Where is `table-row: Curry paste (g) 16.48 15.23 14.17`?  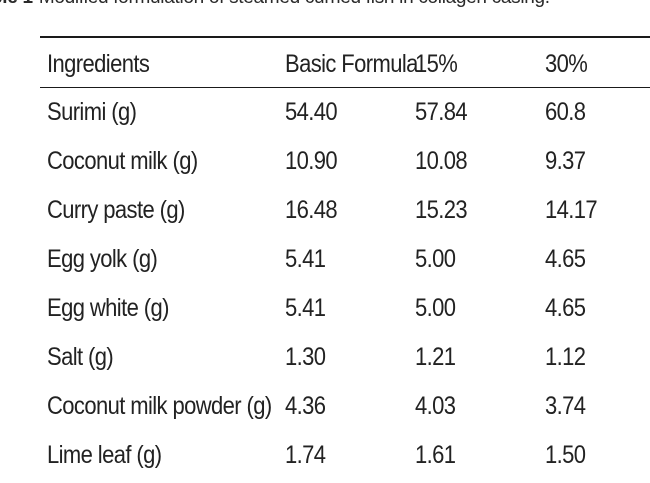 table-row: Curry paste (g) 16.48 15.23 14.17 is located at coordinates (325, 210).